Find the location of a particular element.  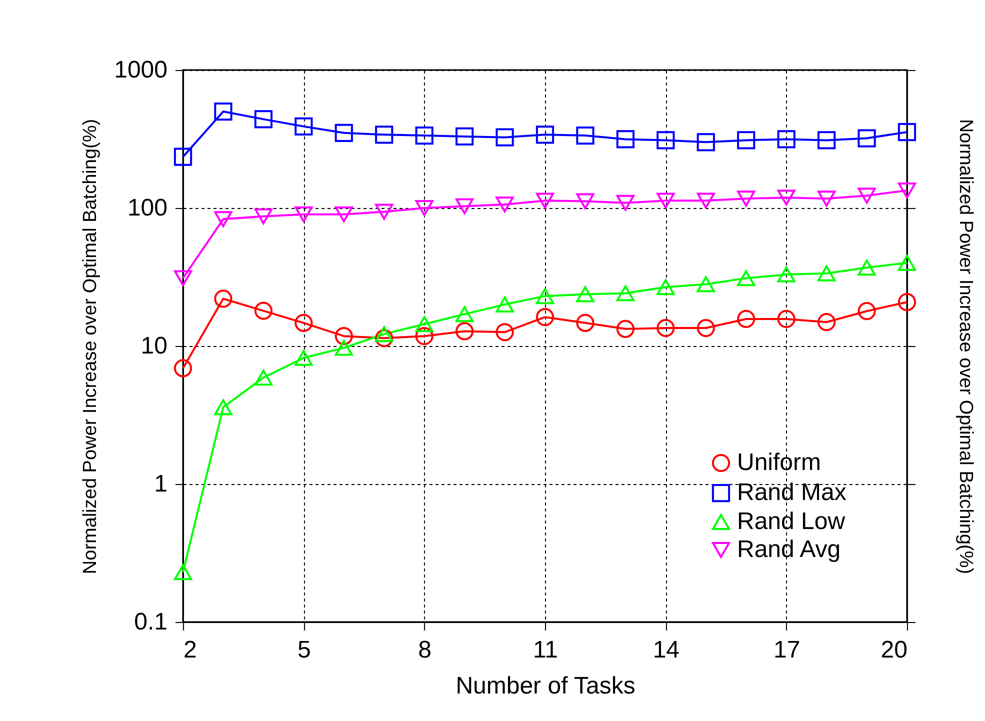

x-tick-label: 11 is located at coordinates (545, 650).